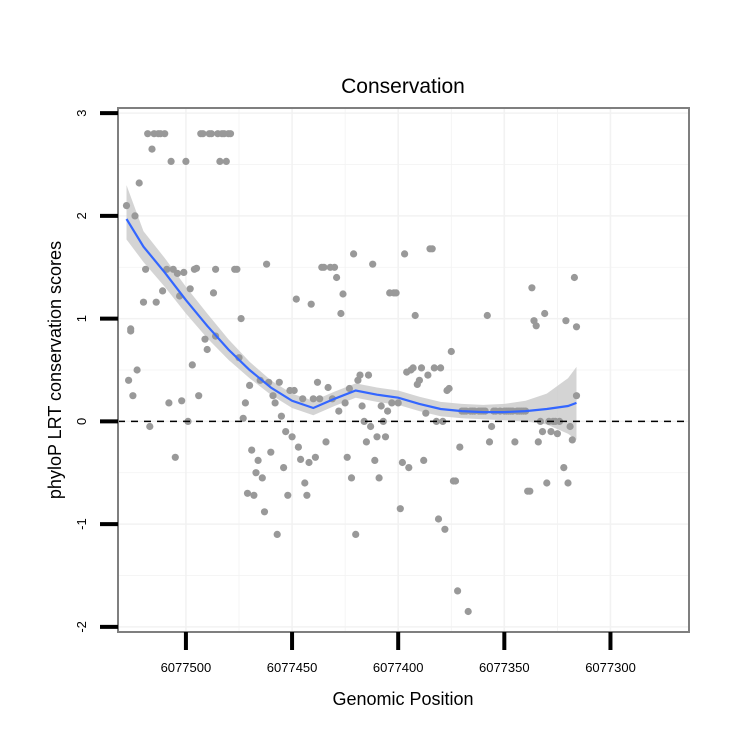 The width and height of the screenshot is (750, 750). Describe the element at coordinates (81, 112) in the screenshot. I see `y-tick-label: 3` at that location.